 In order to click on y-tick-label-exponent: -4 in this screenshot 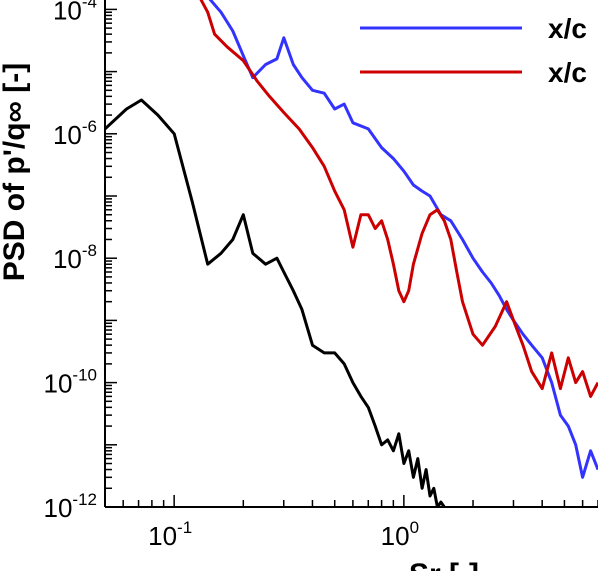, I will do `click(89, 5)`.